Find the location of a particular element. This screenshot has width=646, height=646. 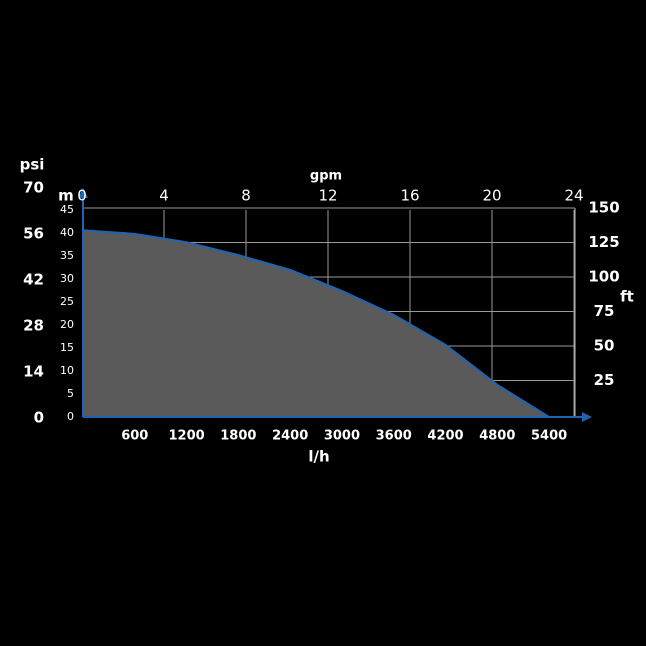

x2-tick-label: 12 is located at coordinates (327, 196).